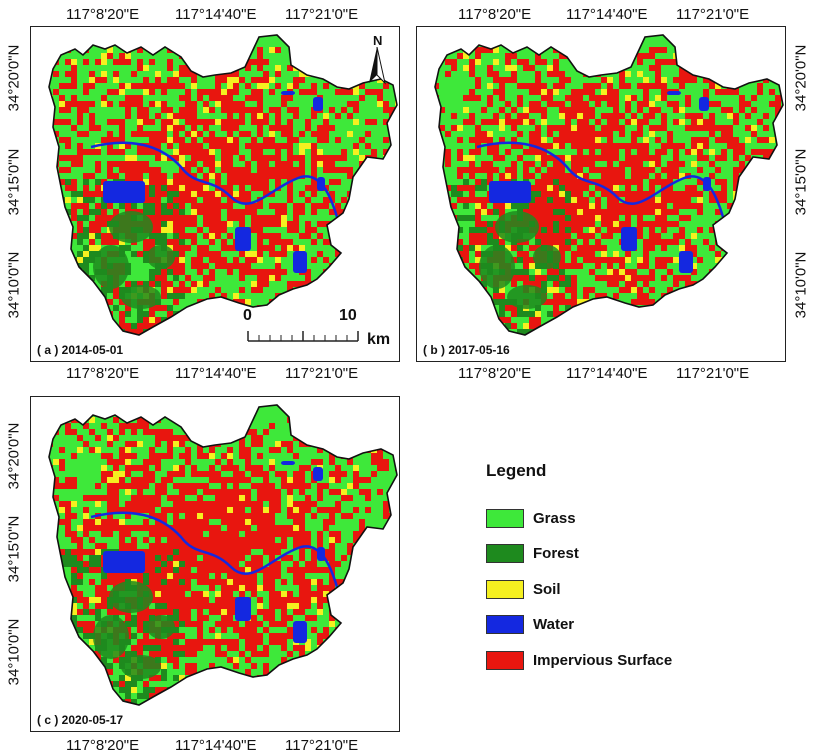 The width and height of the screenshot is (814, 755). Describe the element at coordinates (505, 624) in the screenshot. I see `legend-swatch-water` at that location.